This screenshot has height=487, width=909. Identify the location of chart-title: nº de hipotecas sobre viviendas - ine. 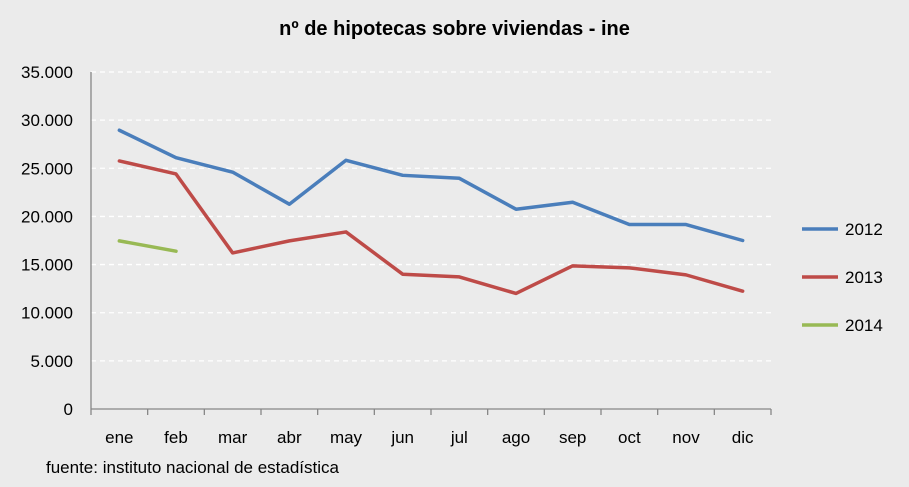
(454, 29).